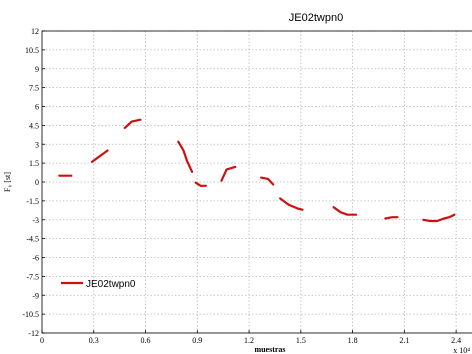  What do you see at coordinates (269, 349) in the screenshot?
I see `x-axis-label: muestras` at bounding box center [269, 349].